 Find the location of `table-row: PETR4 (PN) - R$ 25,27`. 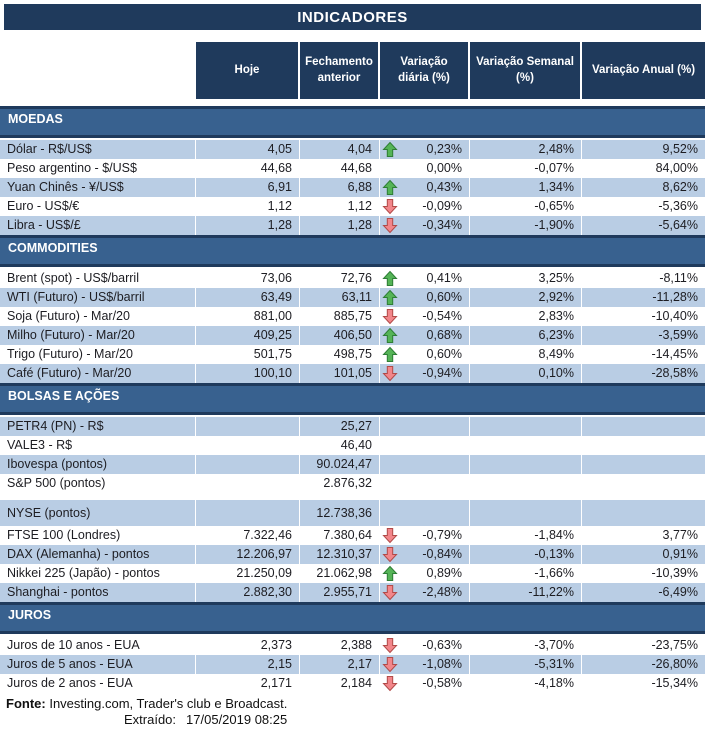

table-row: PETR4 (PN) - R$ 25,27 is located at coordinates (352, 426).